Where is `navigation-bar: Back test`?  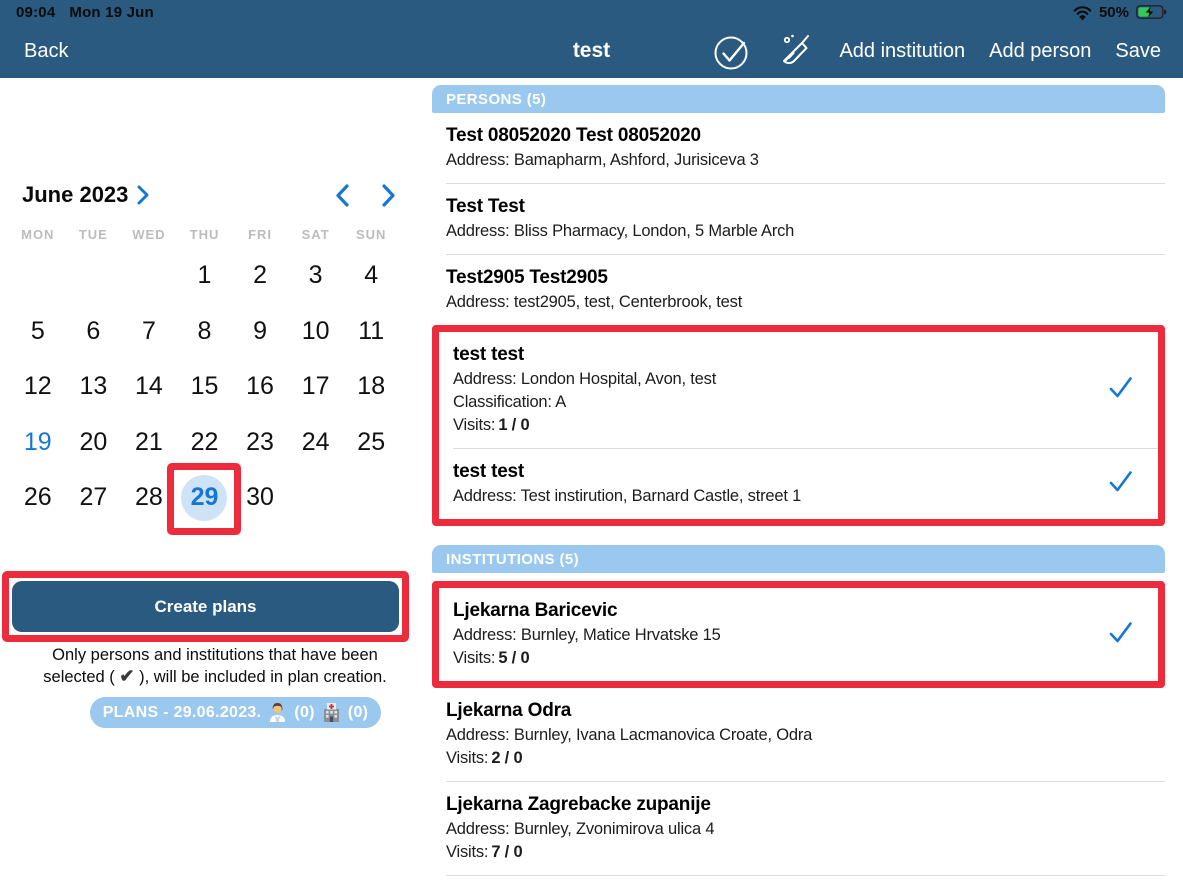 navigation-bar: Back test is located at coordinates (591, 51).